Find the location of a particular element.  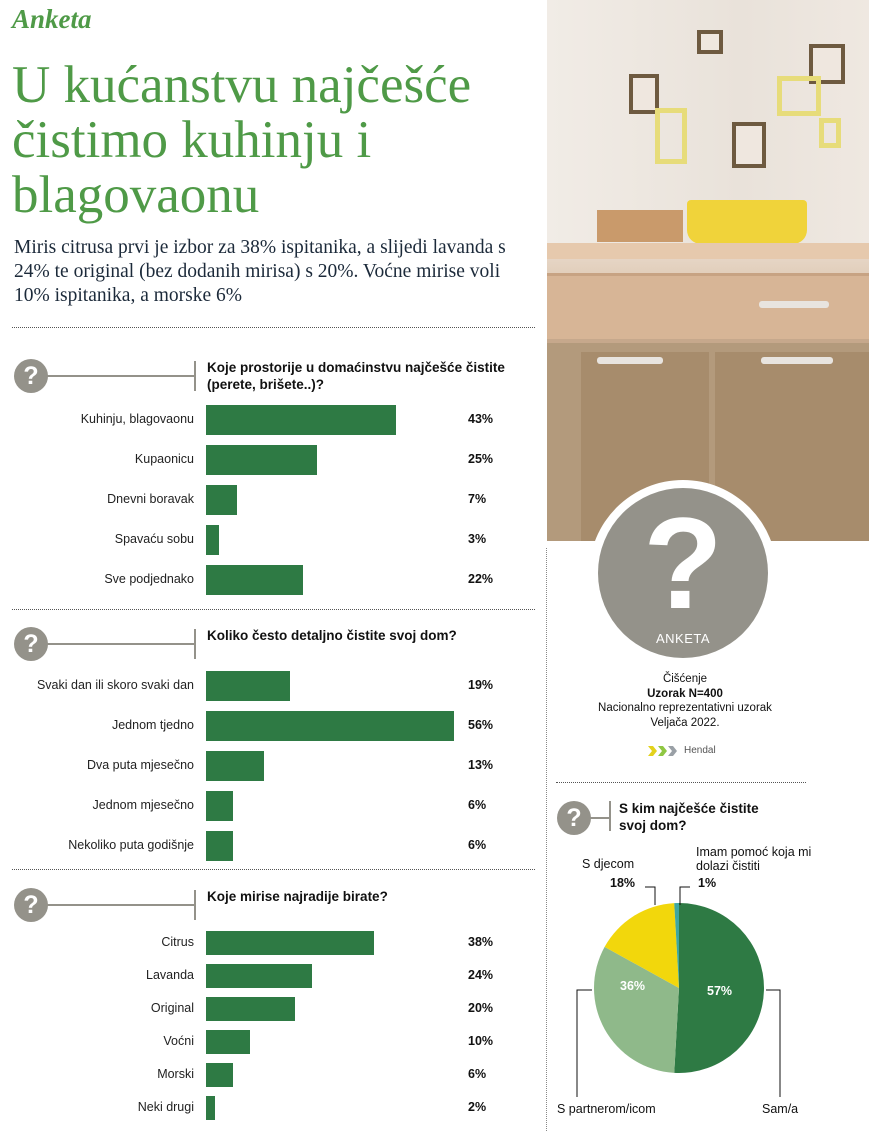

bar-value-label: 38% is located at coordinates (481, 942).